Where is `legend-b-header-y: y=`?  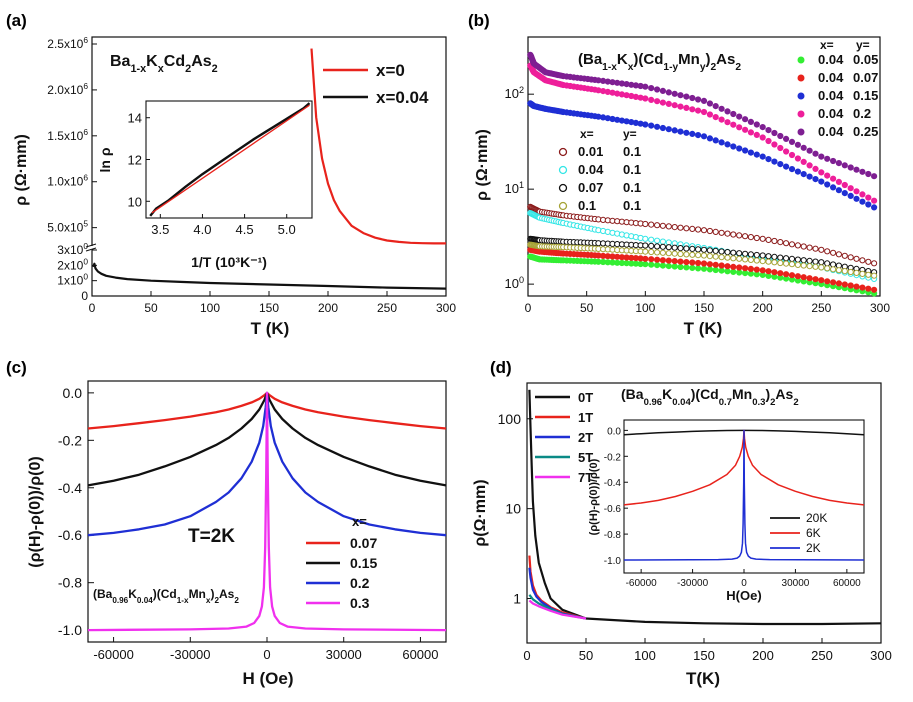 legend-b-header-y: y= is located at coordinates (863, 45).